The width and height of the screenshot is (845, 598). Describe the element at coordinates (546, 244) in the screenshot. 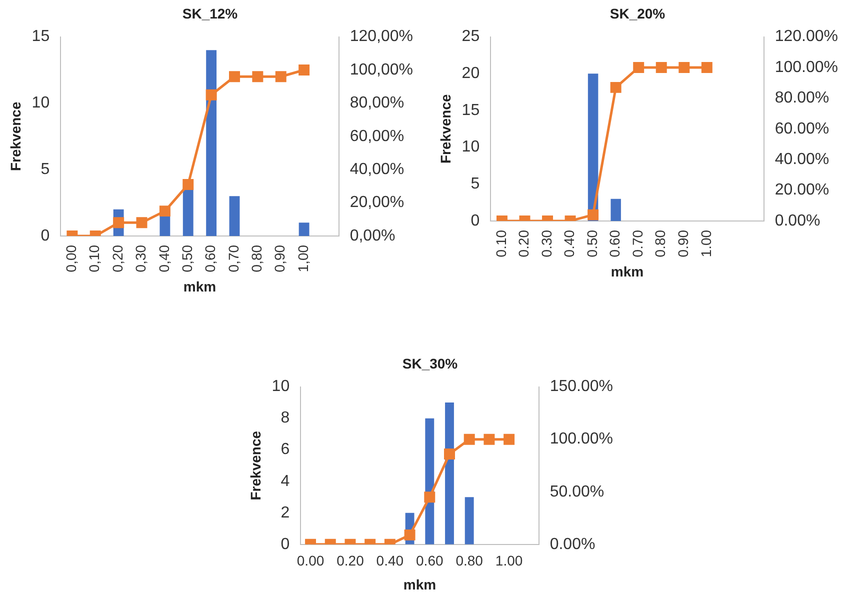

I see `x-tick-label: 0.30` at that location.